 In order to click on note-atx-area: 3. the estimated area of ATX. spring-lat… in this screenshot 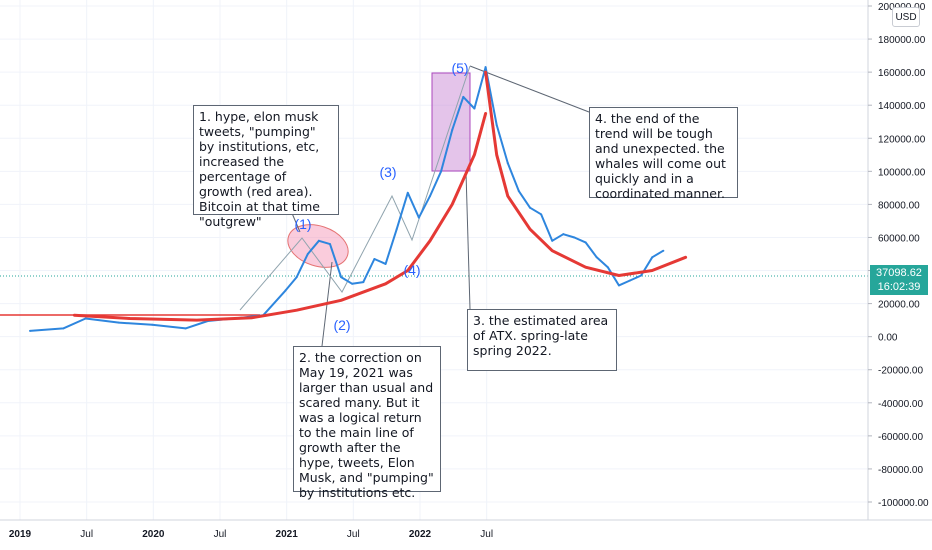, I will do `click(542, 340)`.